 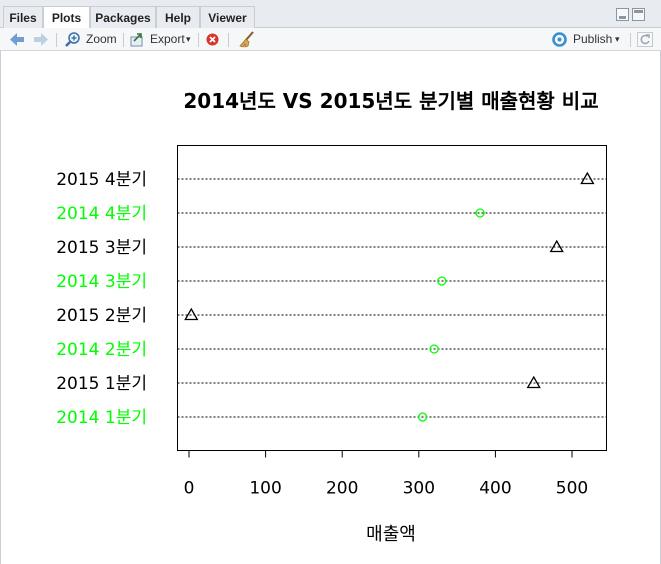 I want to click on clear-plots-broom-icon, so click(x=246, y=39).